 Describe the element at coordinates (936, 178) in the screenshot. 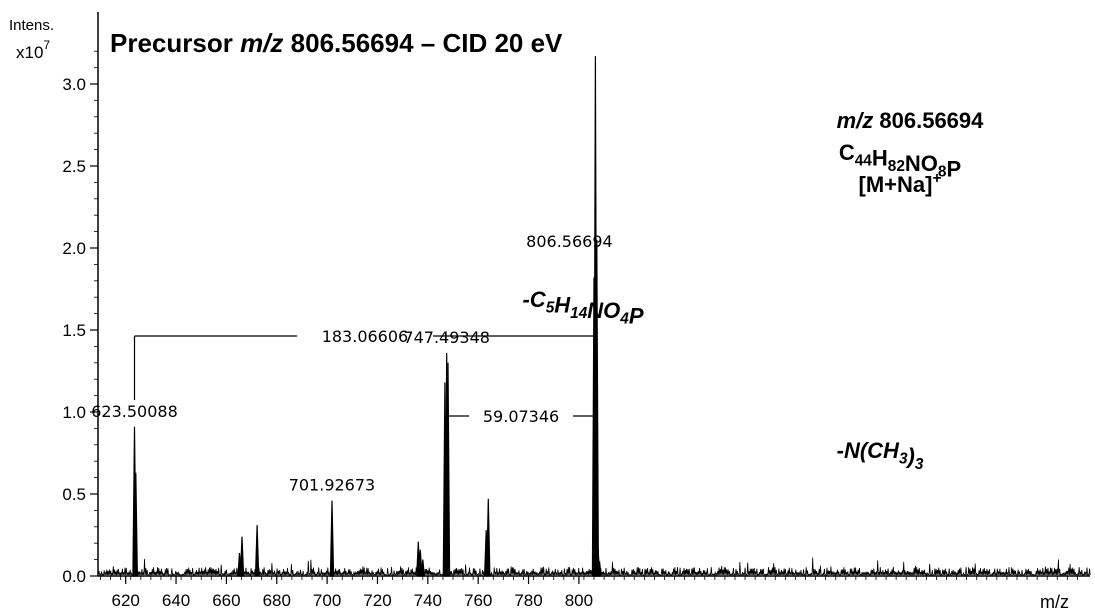

I see `formula-part: +` at that location.